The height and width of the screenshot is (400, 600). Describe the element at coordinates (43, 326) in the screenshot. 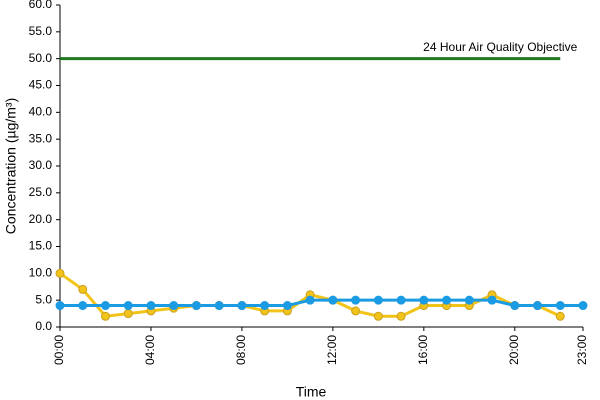

I see `y-tick-label: 0.0` at that location.